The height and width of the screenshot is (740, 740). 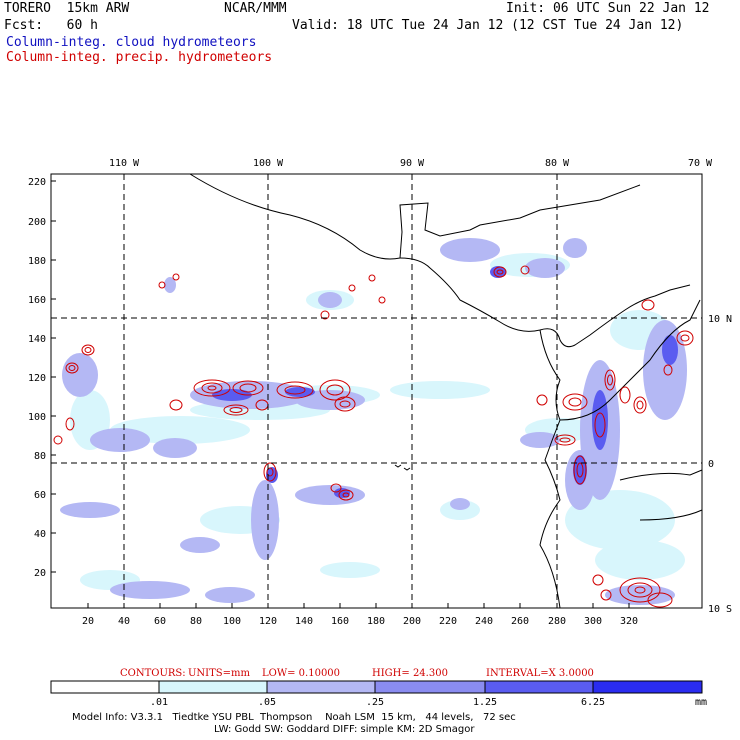 I want to click on y-tick-label: 180, so click(x=37, y=261).